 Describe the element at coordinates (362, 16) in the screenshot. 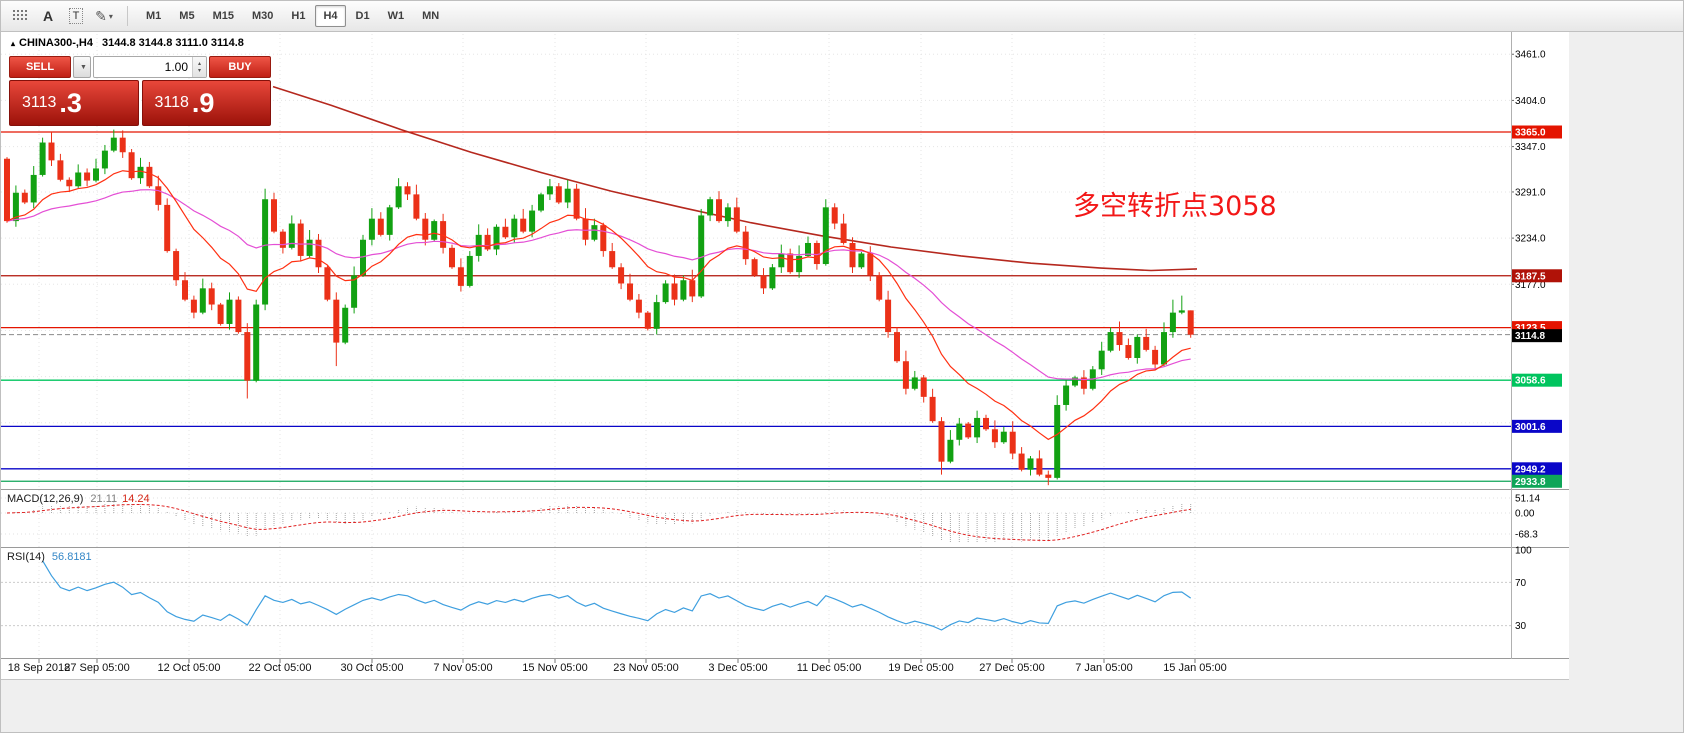

I see `timeframe-button-d1: D1` at that location.